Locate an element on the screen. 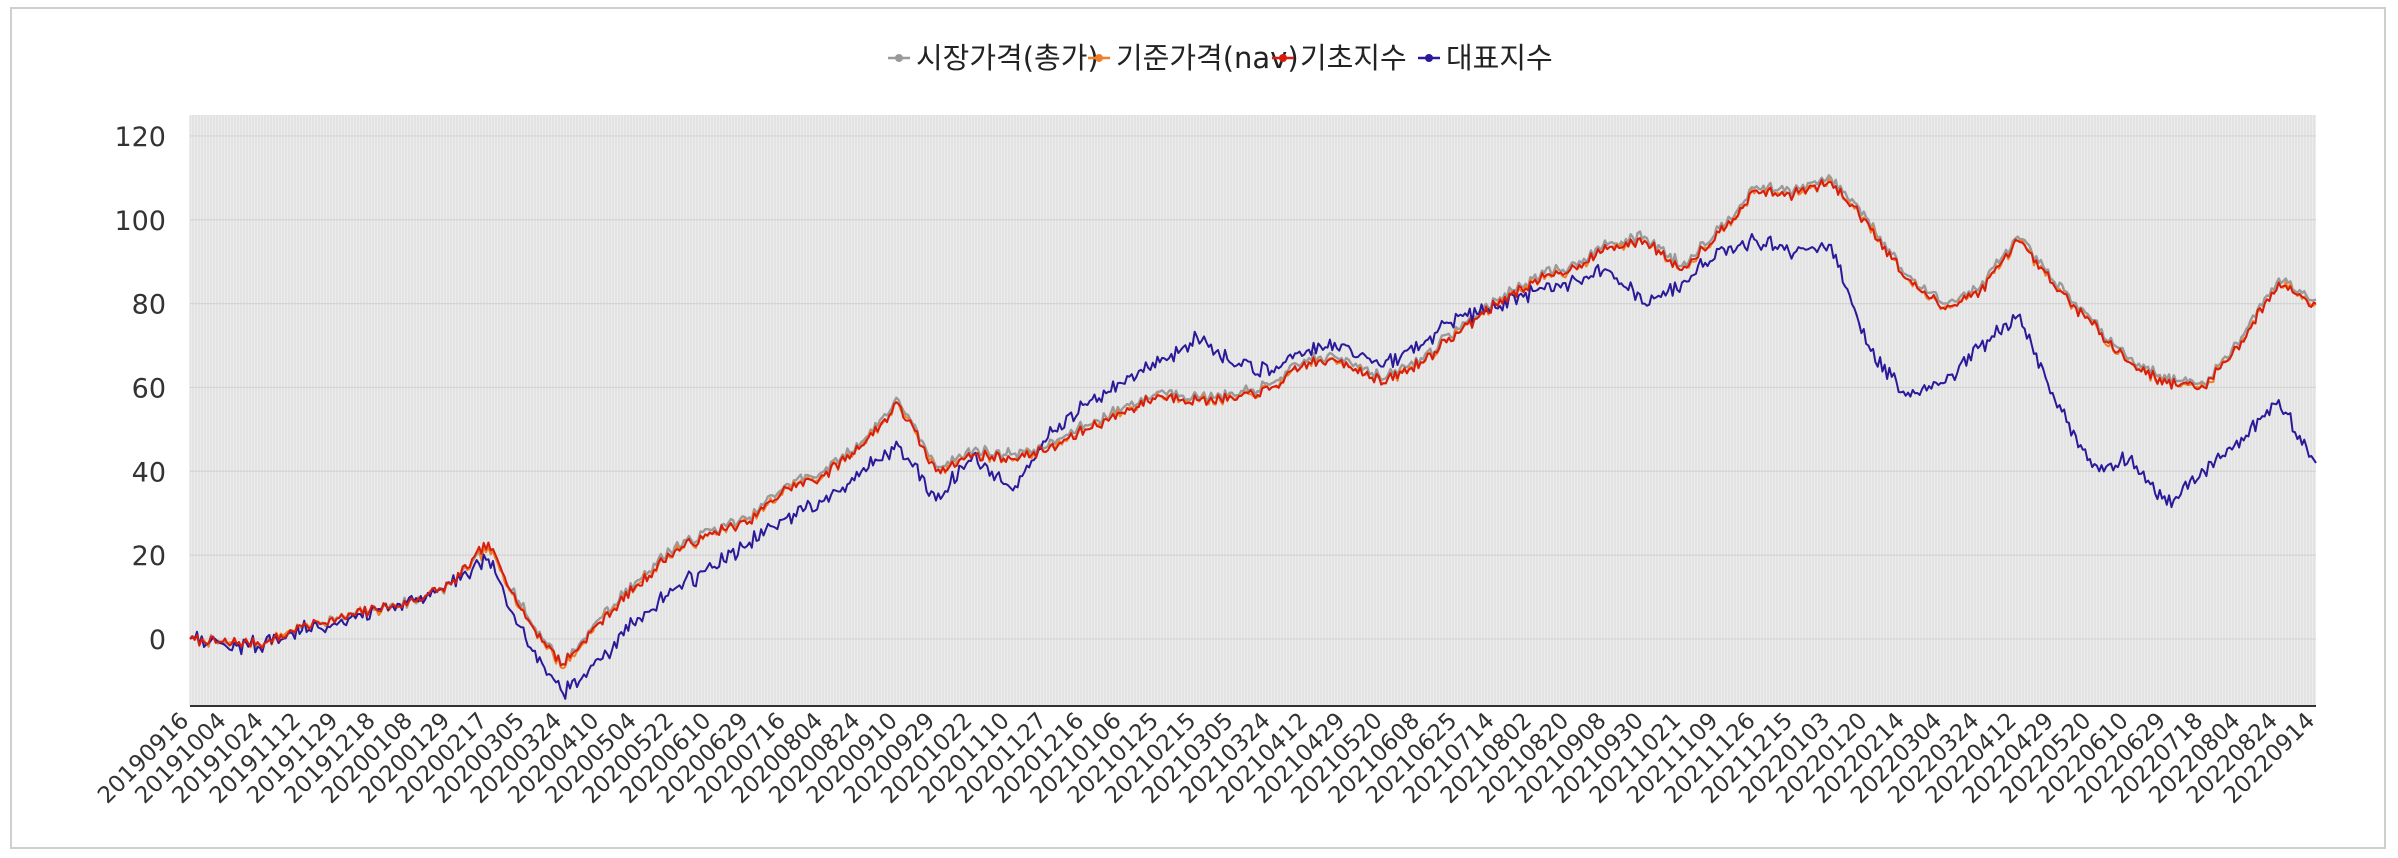  y-tick-label: 40 is located at coordinates (149, 472).